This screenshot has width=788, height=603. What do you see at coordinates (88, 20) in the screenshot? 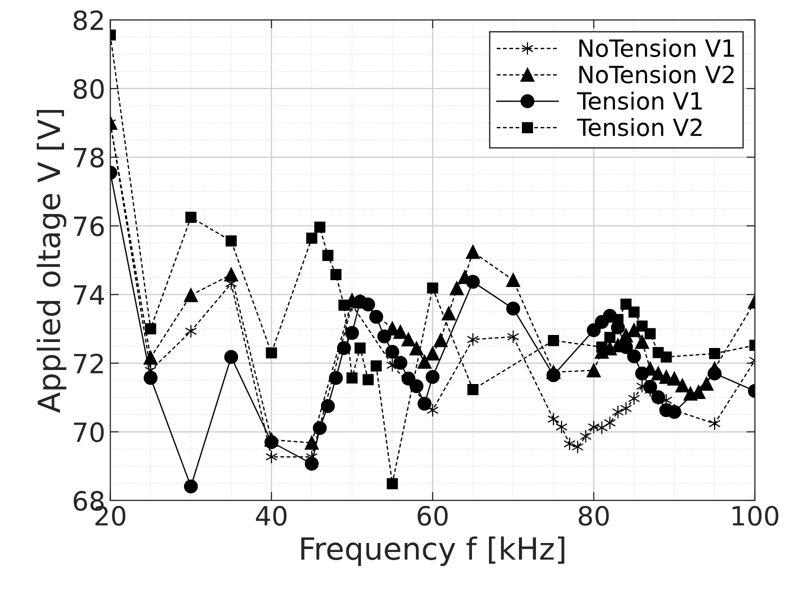
I see `y-tick-label: 82` at bounding box center [88, 20].